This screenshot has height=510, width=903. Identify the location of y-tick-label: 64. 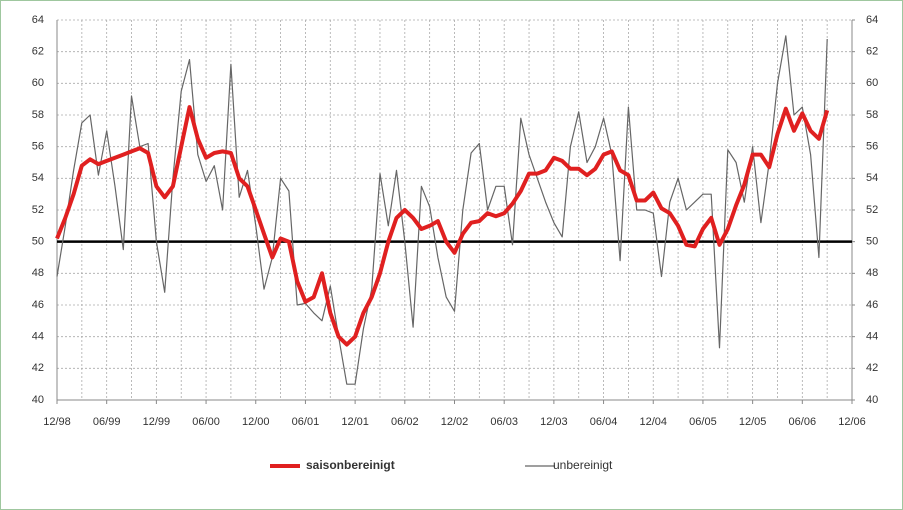
(38, 20).